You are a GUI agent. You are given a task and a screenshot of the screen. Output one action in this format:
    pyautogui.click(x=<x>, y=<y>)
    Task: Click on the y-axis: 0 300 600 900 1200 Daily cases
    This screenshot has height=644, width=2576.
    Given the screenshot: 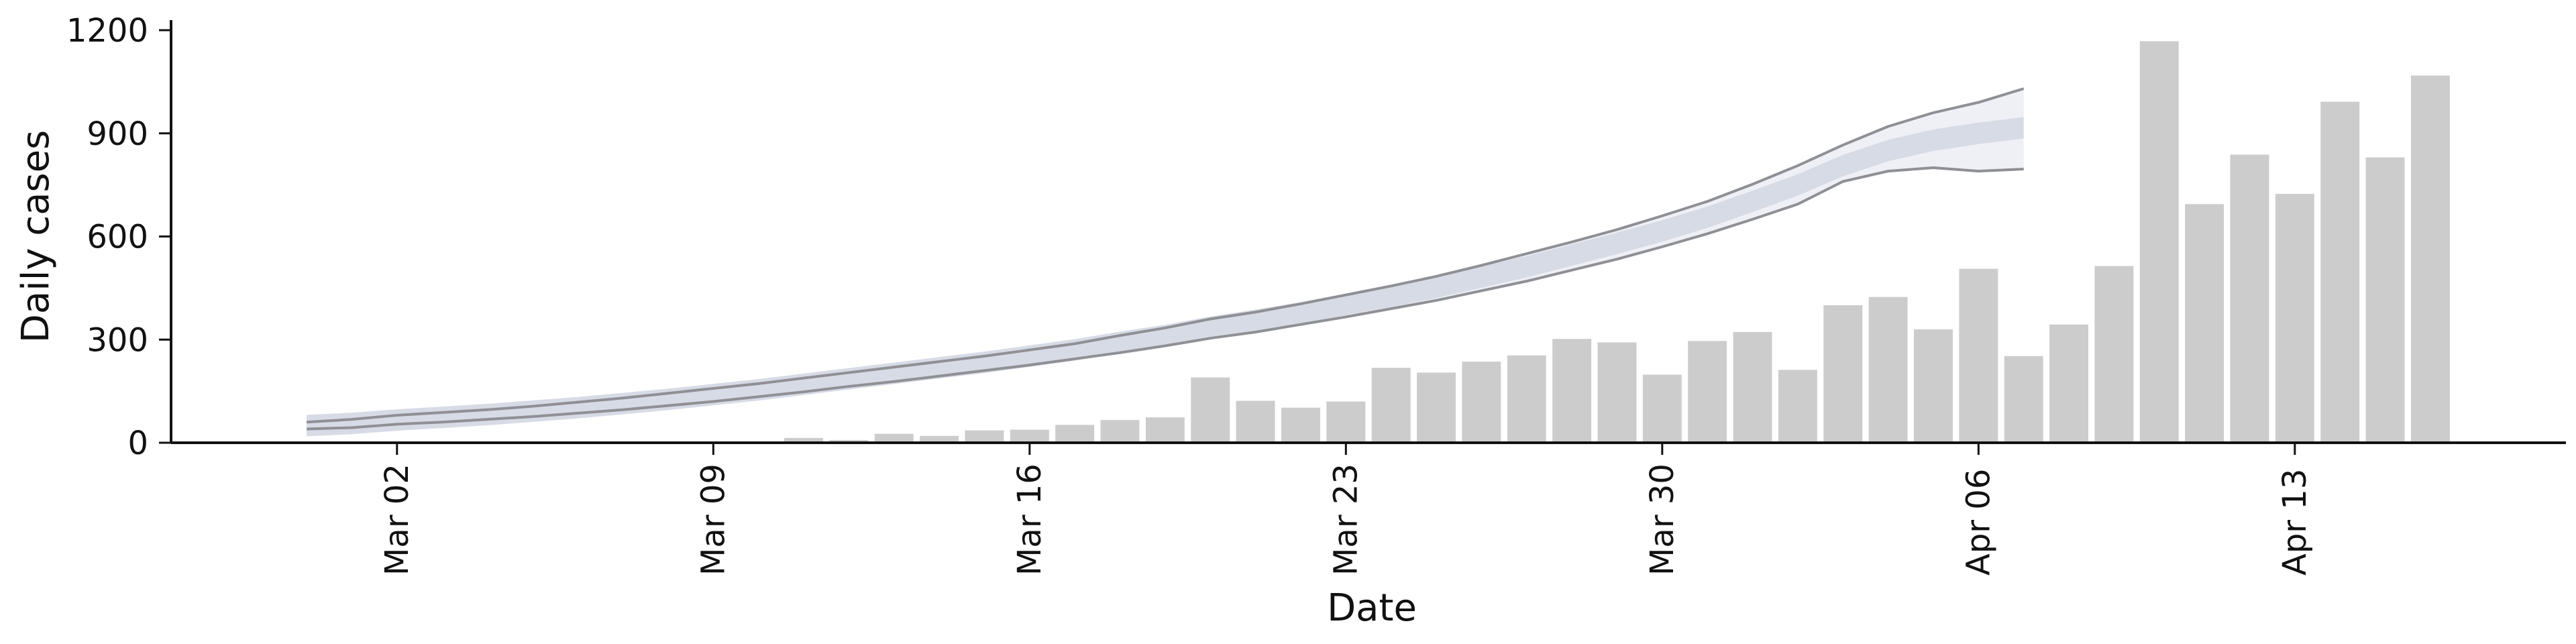 What is the action you would take?
    pyautogui.click(x=93, y=237)
    